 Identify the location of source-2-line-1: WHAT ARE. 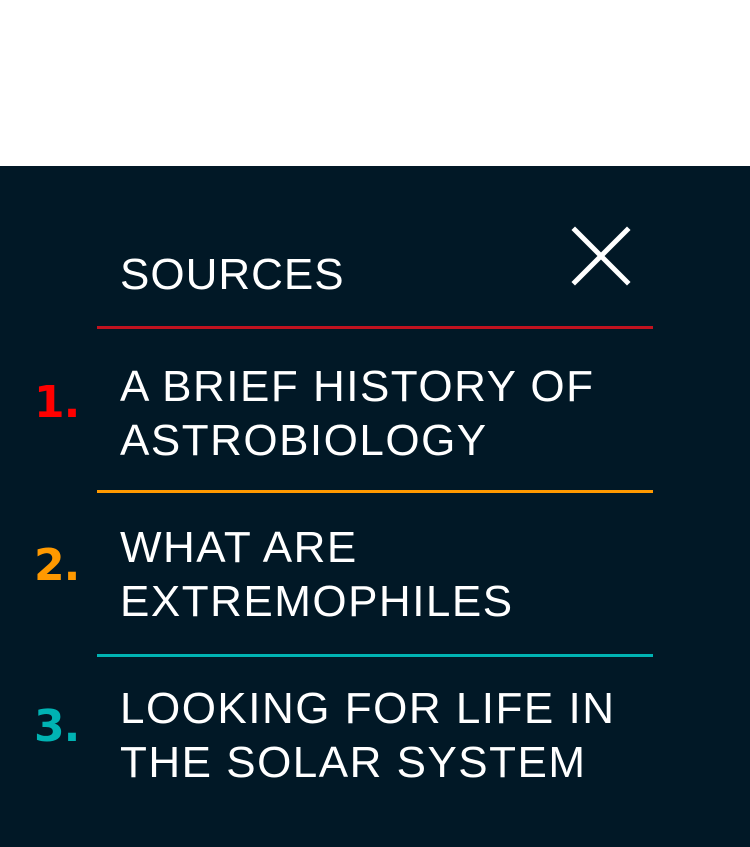
(239, 547).